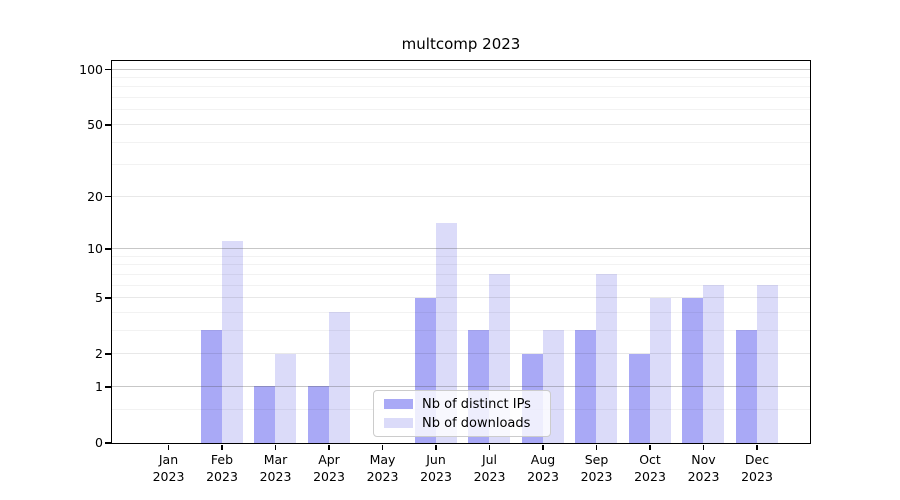  I want to click on bar-feb-downloads, so click(232, 342).